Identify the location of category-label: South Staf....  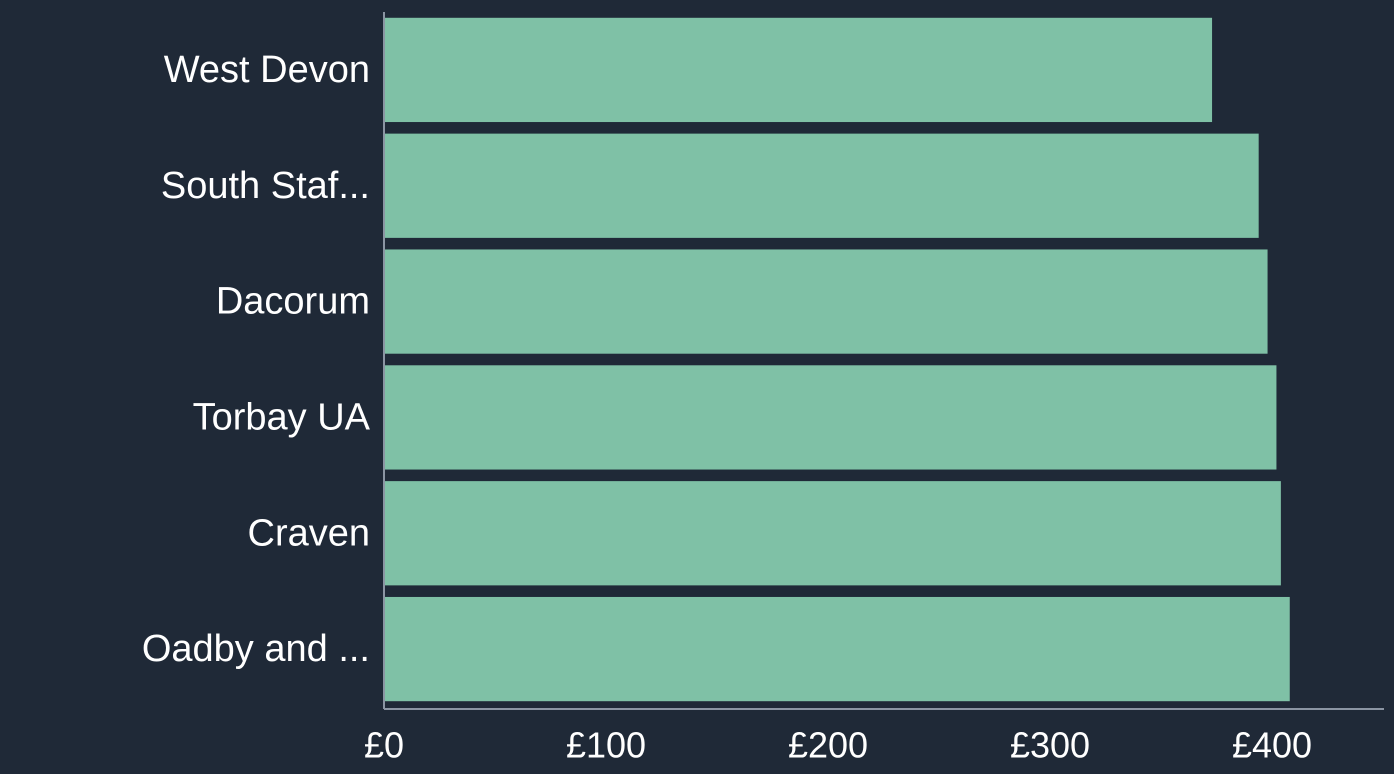
(265, 186).